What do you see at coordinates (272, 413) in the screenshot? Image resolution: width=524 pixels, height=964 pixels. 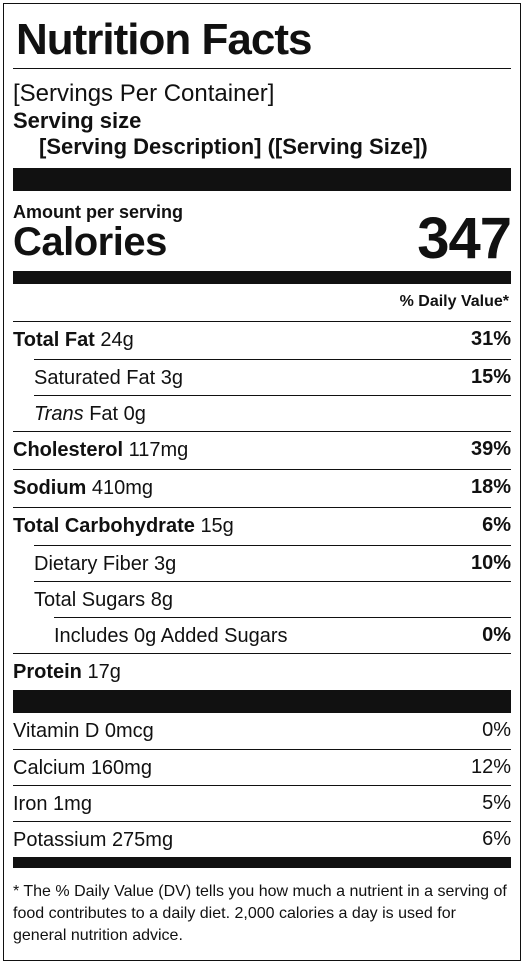 I see `nutrient-row-trans-fat: Trans Fat 0g` at bounding box center [272, 413].